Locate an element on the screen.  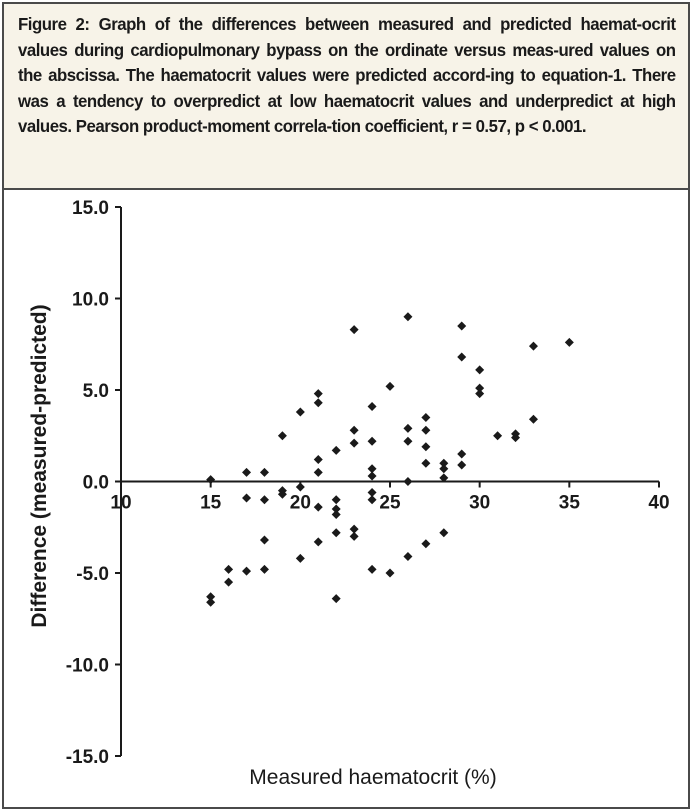
x-tick-label: 40 is located at coordinates (658, 503).